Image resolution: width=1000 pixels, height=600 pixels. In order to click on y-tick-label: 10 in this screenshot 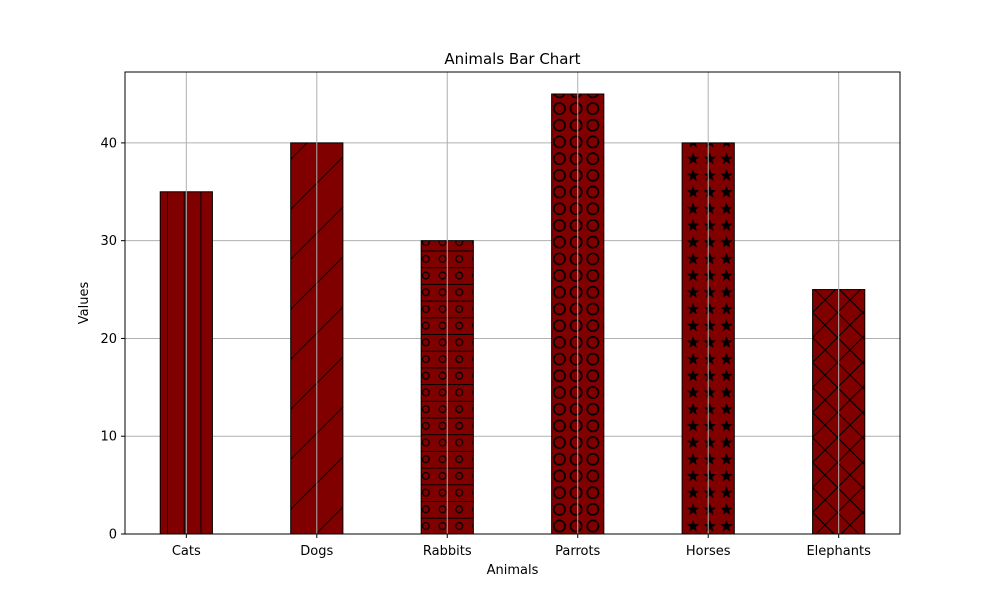, I will do `click(108, 437)`.